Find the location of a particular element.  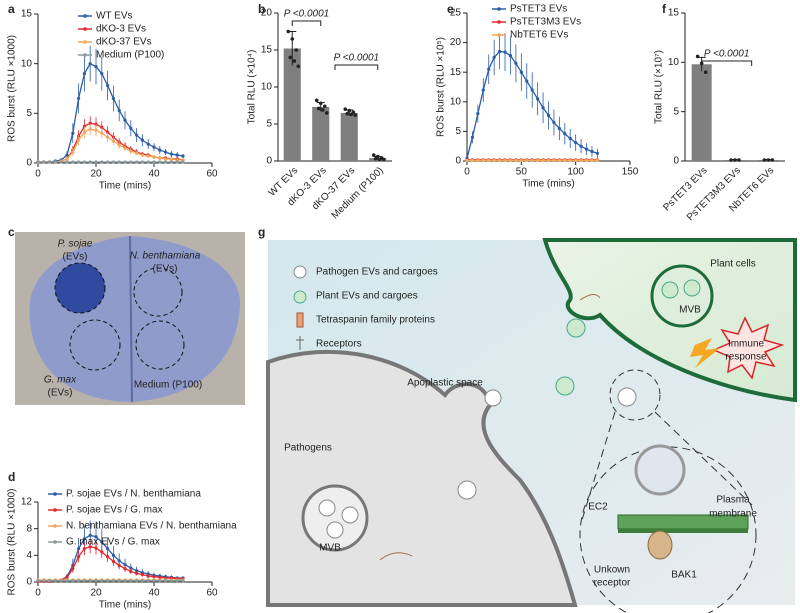

x-tick-label: 40 is located at coordinates (154, 174).